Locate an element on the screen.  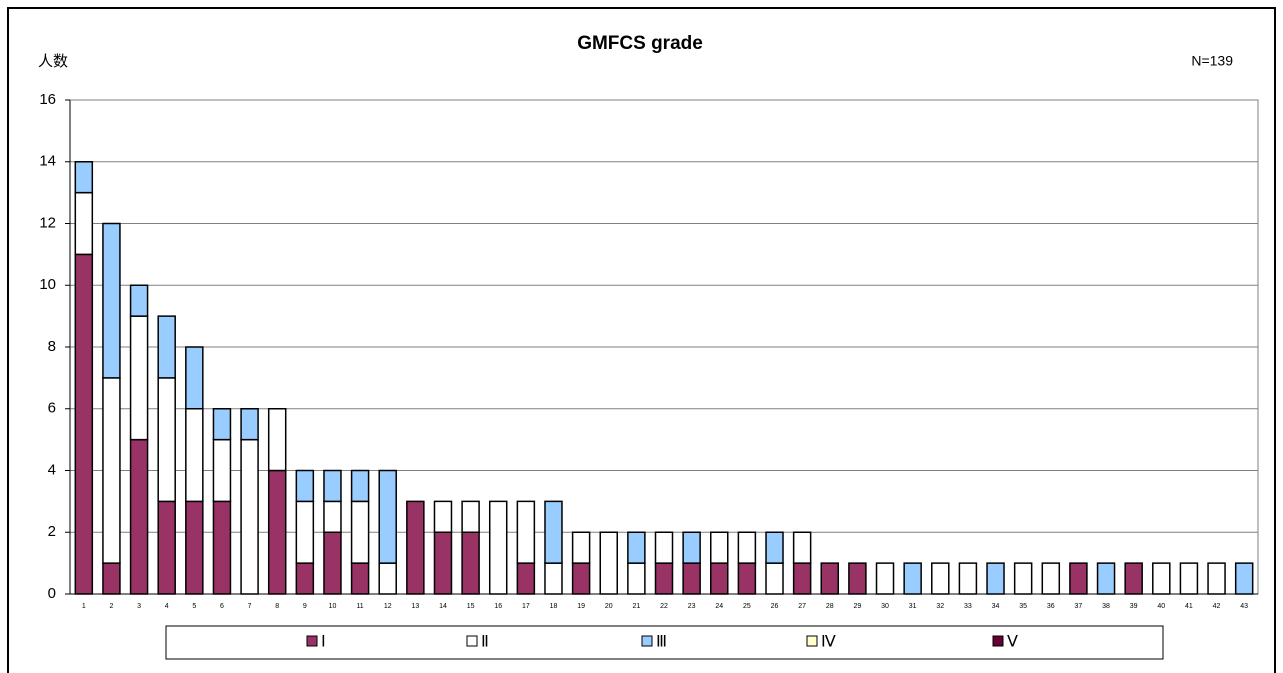
x-tick-label: 3 is located at coordinates (139, 606).